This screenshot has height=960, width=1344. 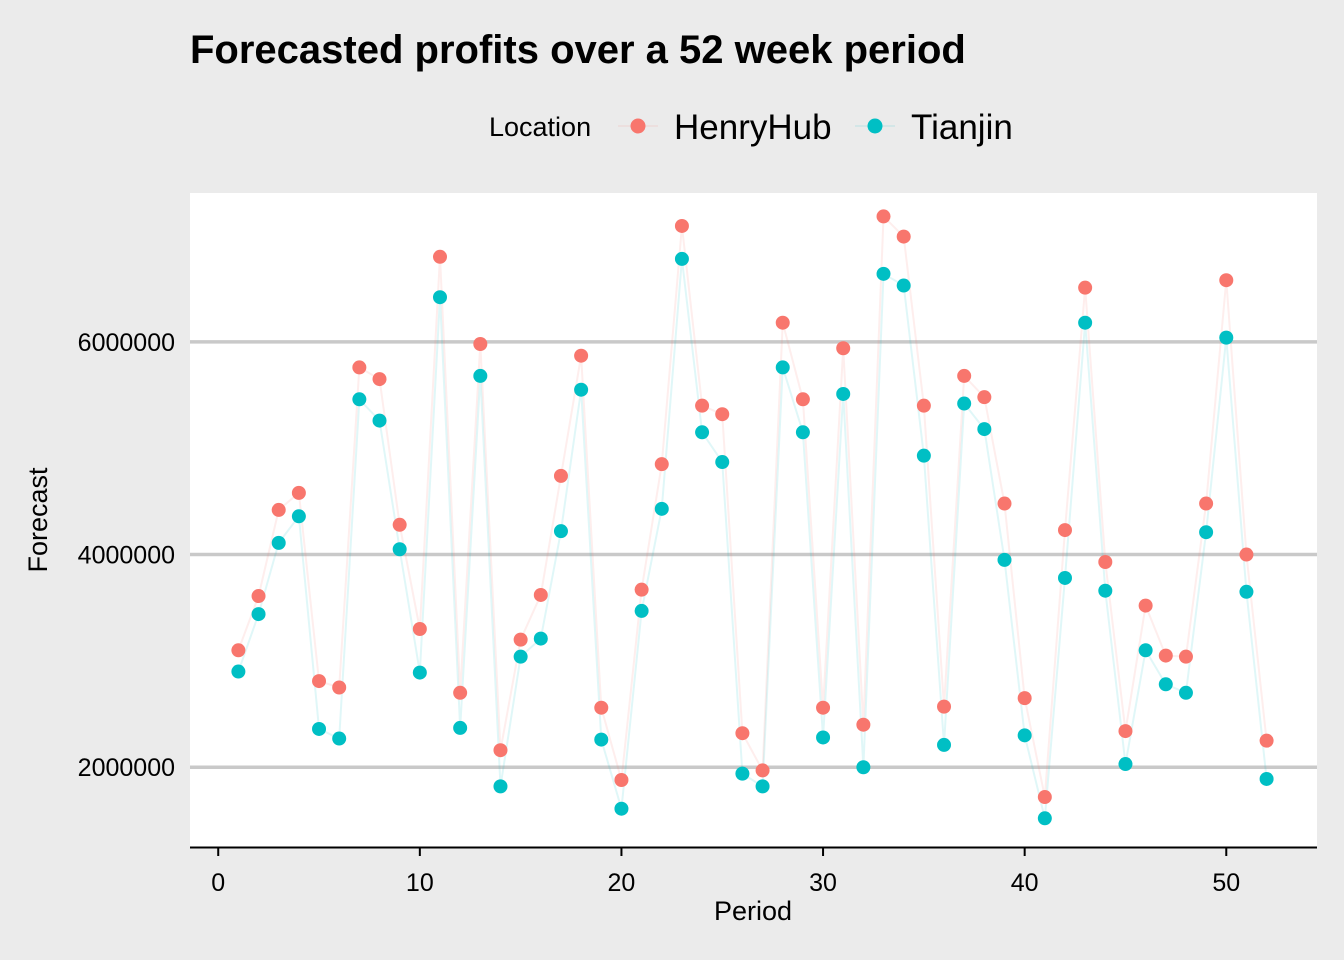 I want to click on x-tick-label: 50, so click(x=1226, y=883).